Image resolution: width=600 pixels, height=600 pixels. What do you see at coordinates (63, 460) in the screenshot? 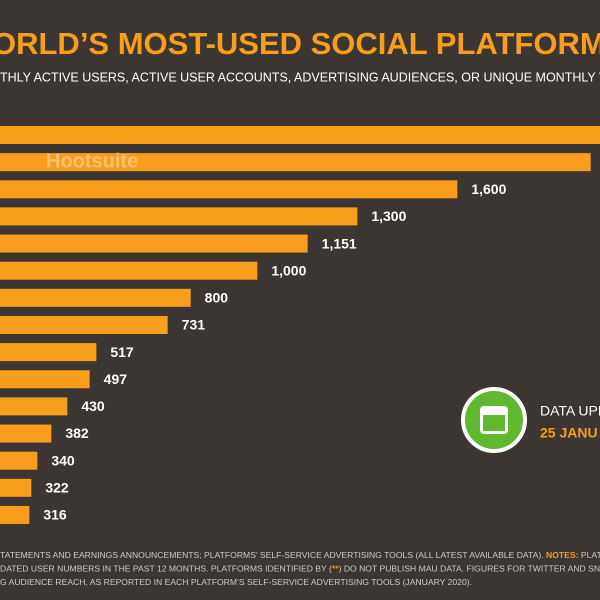
I see `value-label: 340` at bounding box center [63, 460].